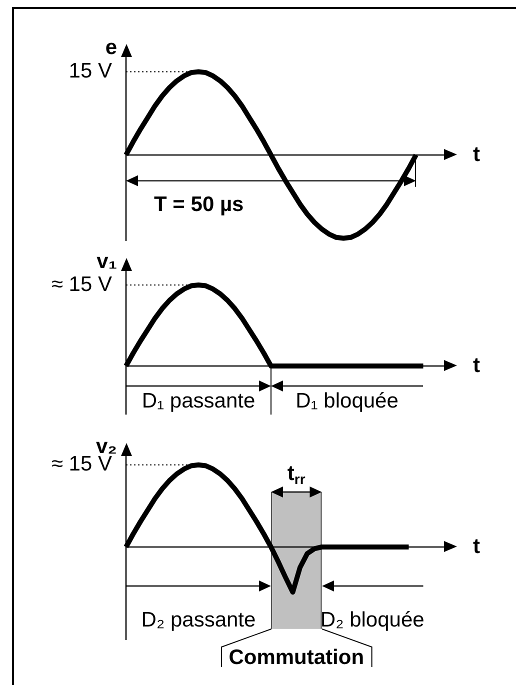 Image resolution: width=516 pixels, height=685 pixels. I want to click on y-axis-title: e, so click(111, 47).